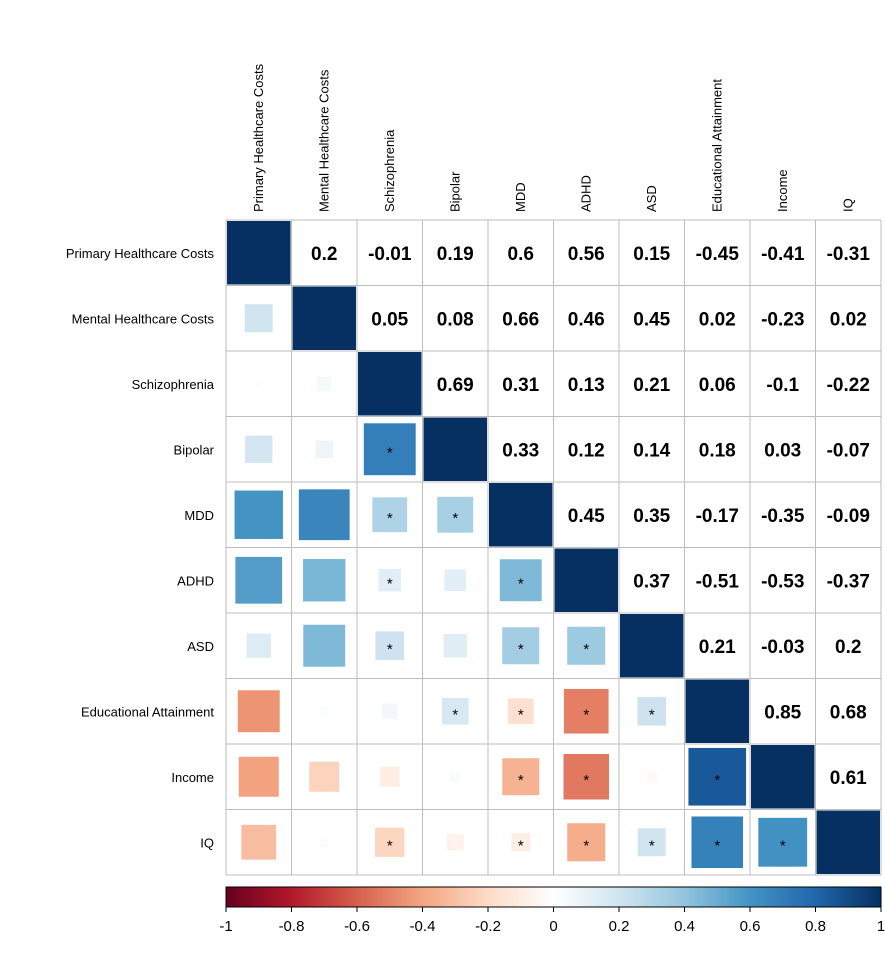  What do you see at coordinates (782, 712) in the screenshot?
I see `correlation-value-label: 0.85` at bounding box center [782, 712].